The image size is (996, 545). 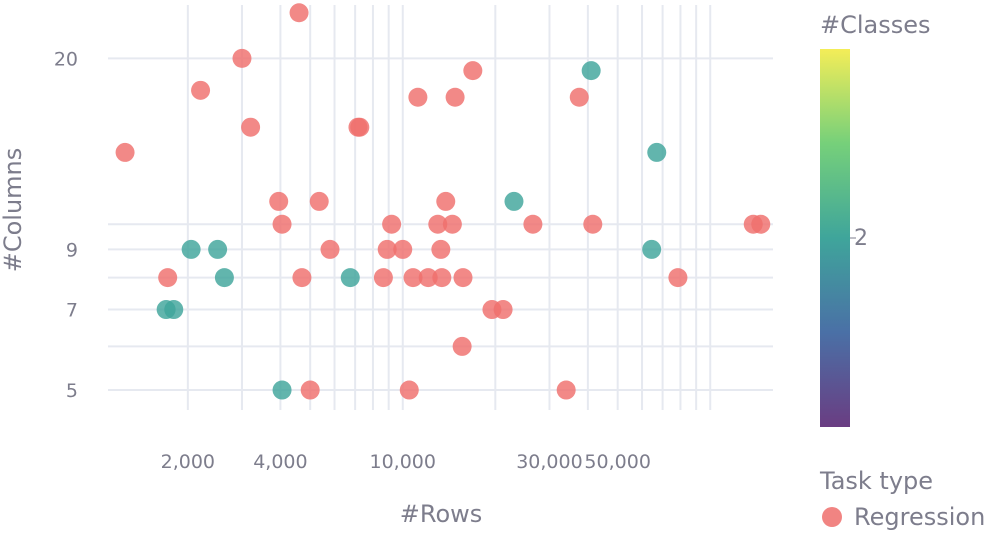 What do you see at coordinates (875, 25) in the screenshot?
I see `colorbar-title: #Classes` at bounding box center [875, 25].